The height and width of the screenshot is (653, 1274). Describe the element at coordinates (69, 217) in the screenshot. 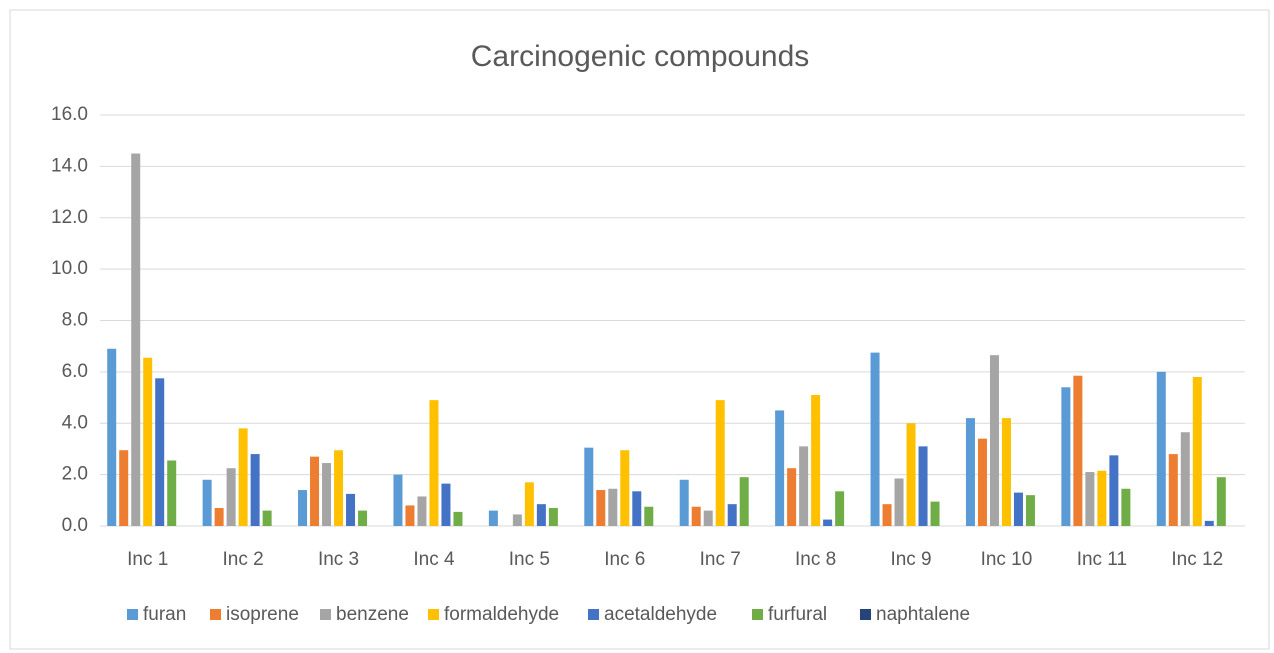

I see `y-tick-label: 12.0` at that location.